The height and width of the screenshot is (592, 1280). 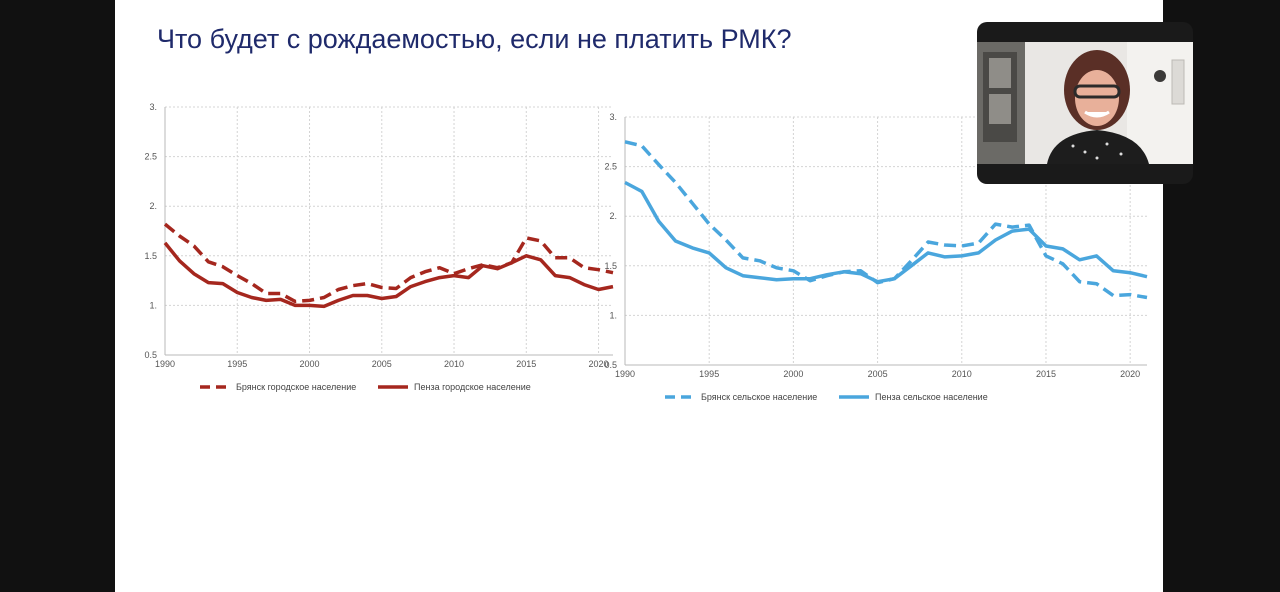 What do you see at coordinates (931, 397) in the screenshot?
I see `legend-label: Пенза сельское население` at bounding box center [931, 397].